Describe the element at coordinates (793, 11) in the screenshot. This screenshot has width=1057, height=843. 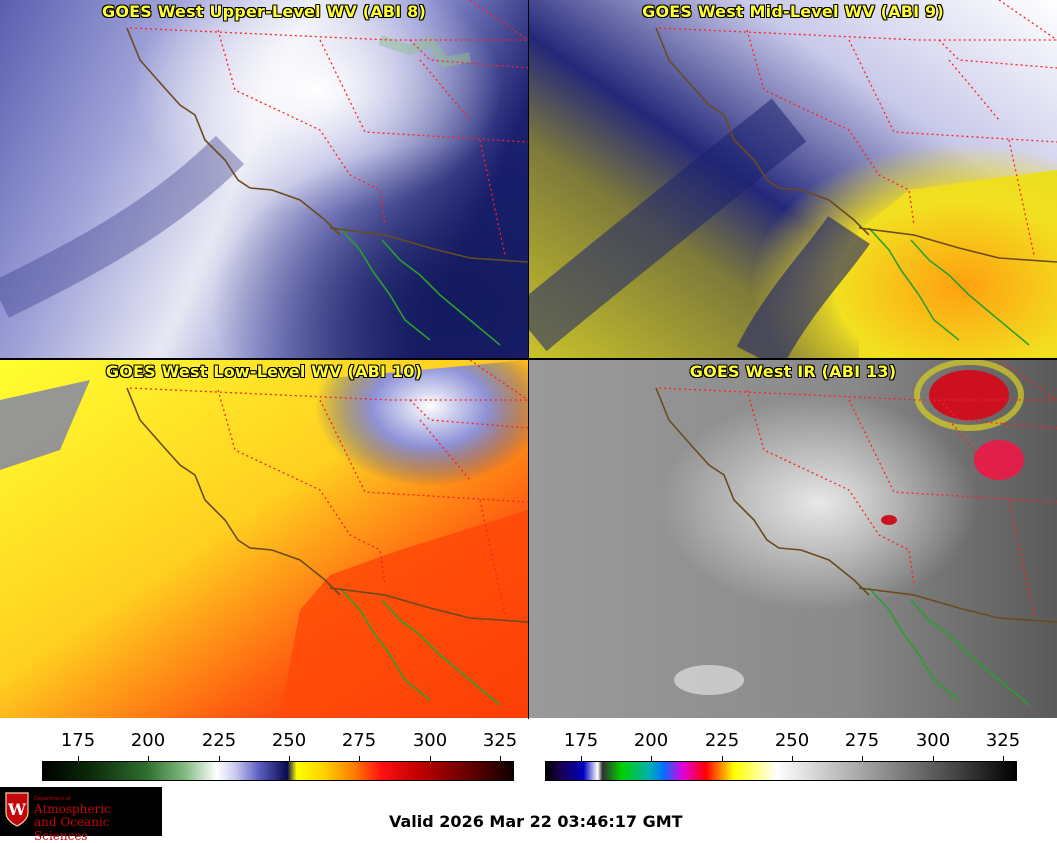
I see `panel-title-mid-level-wv: GOES West Mid-Level WV (ABI 9)` at that location.